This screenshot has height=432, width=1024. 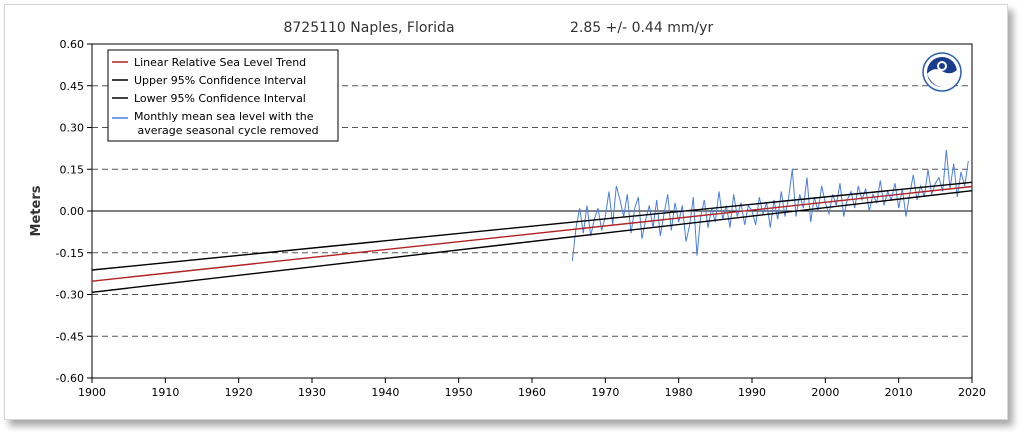 What do you see at coordinates (72, 169) in the screenshot?
I see `y-tick-label: 0.15` at bounding box center [72, 169].